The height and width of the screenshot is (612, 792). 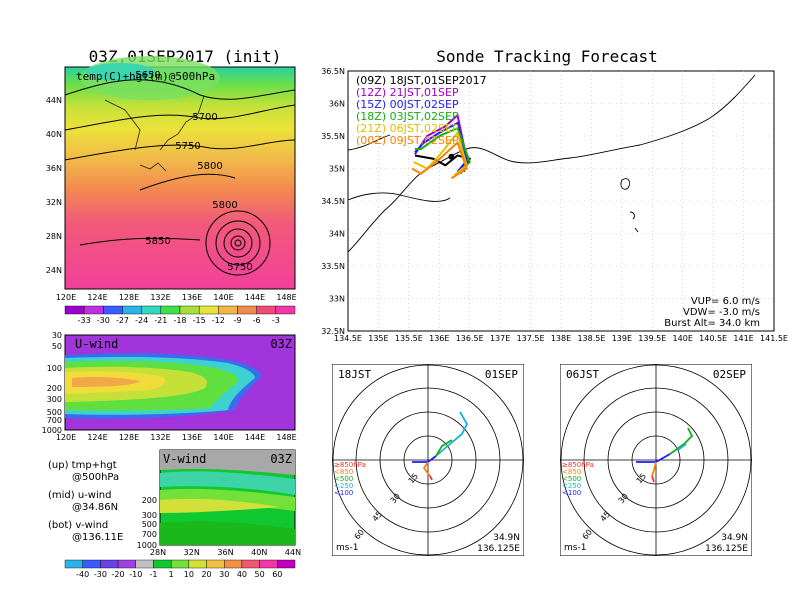 I want to click on x-tick-label: 135.5E, so click(x=409, y=338).